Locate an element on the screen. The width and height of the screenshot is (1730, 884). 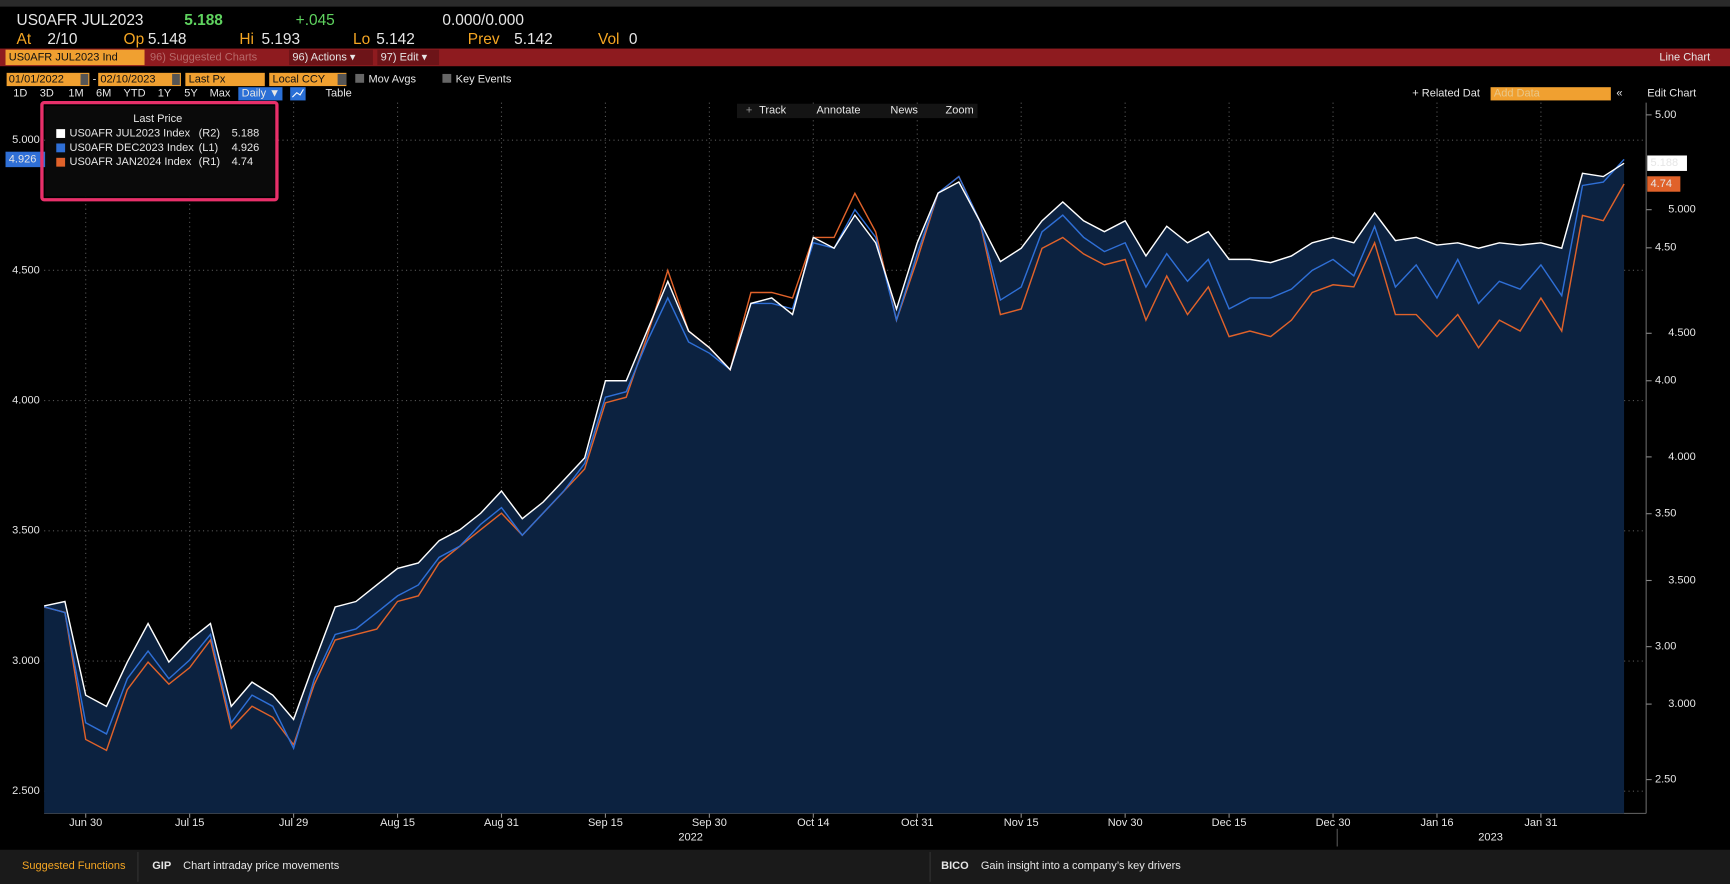
legend-axis: (L1) is located at coordinates (209, 148).